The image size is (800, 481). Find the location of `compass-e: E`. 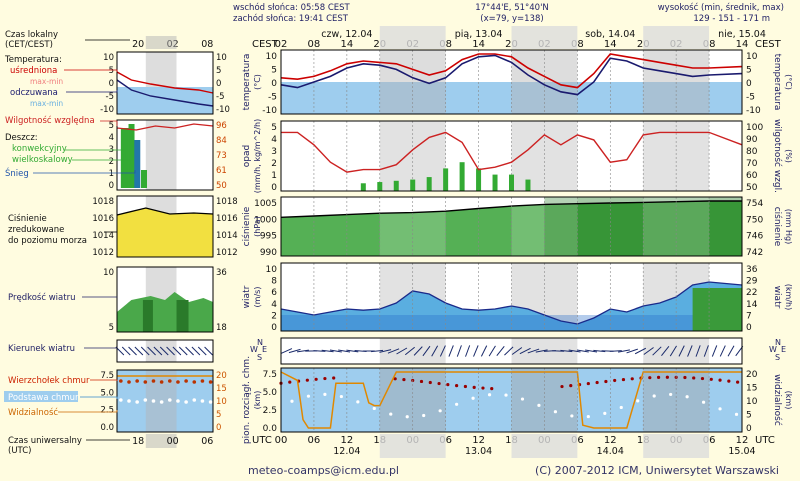

compass-e: E is located at coordinates (264, 349).